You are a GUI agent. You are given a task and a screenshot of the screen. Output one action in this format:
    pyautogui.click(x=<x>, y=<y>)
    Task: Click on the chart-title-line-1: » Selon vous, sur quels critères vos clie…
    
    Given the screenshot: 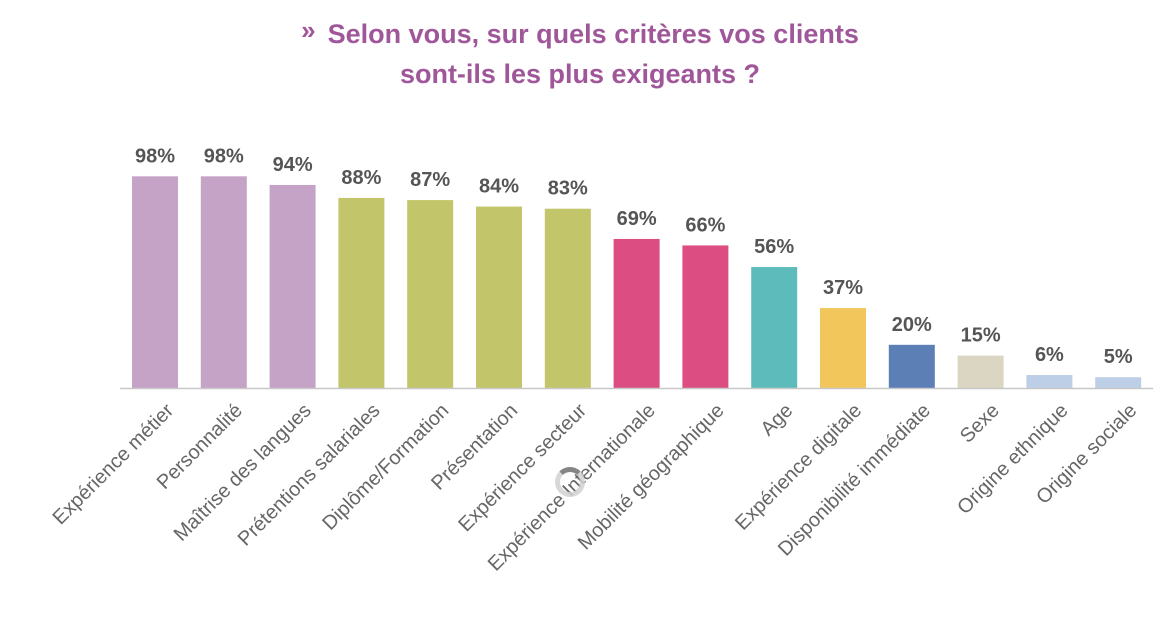 What is the action you would take?
    pyautogui.click(x=580, y=32)
    